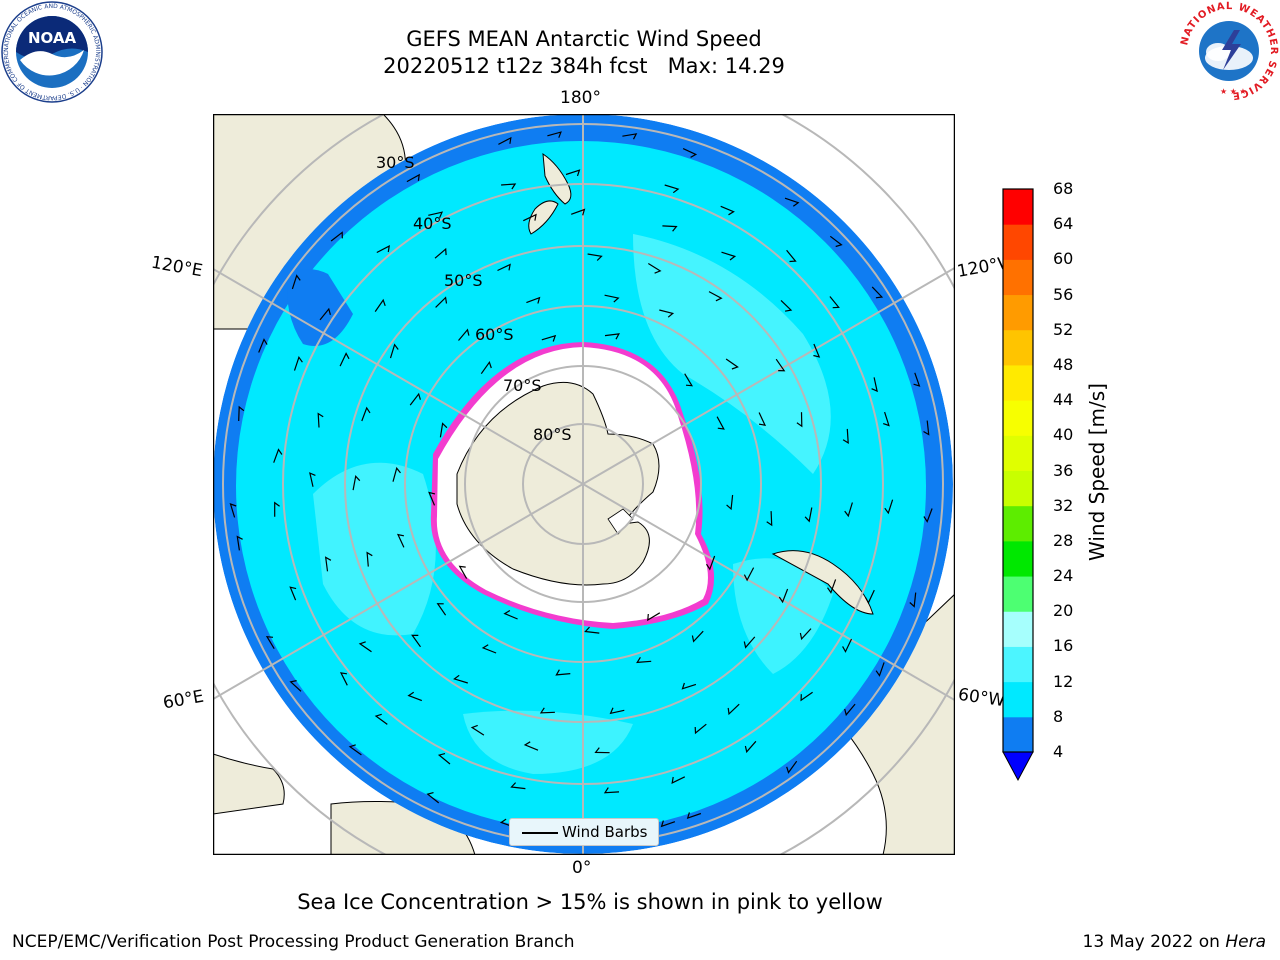 The height and width of the screenshot is (960, 1280). What do you see at coordinates (558, 483) in the screenshot?
I see `land-antarctica` at bounding box center [558, 483].